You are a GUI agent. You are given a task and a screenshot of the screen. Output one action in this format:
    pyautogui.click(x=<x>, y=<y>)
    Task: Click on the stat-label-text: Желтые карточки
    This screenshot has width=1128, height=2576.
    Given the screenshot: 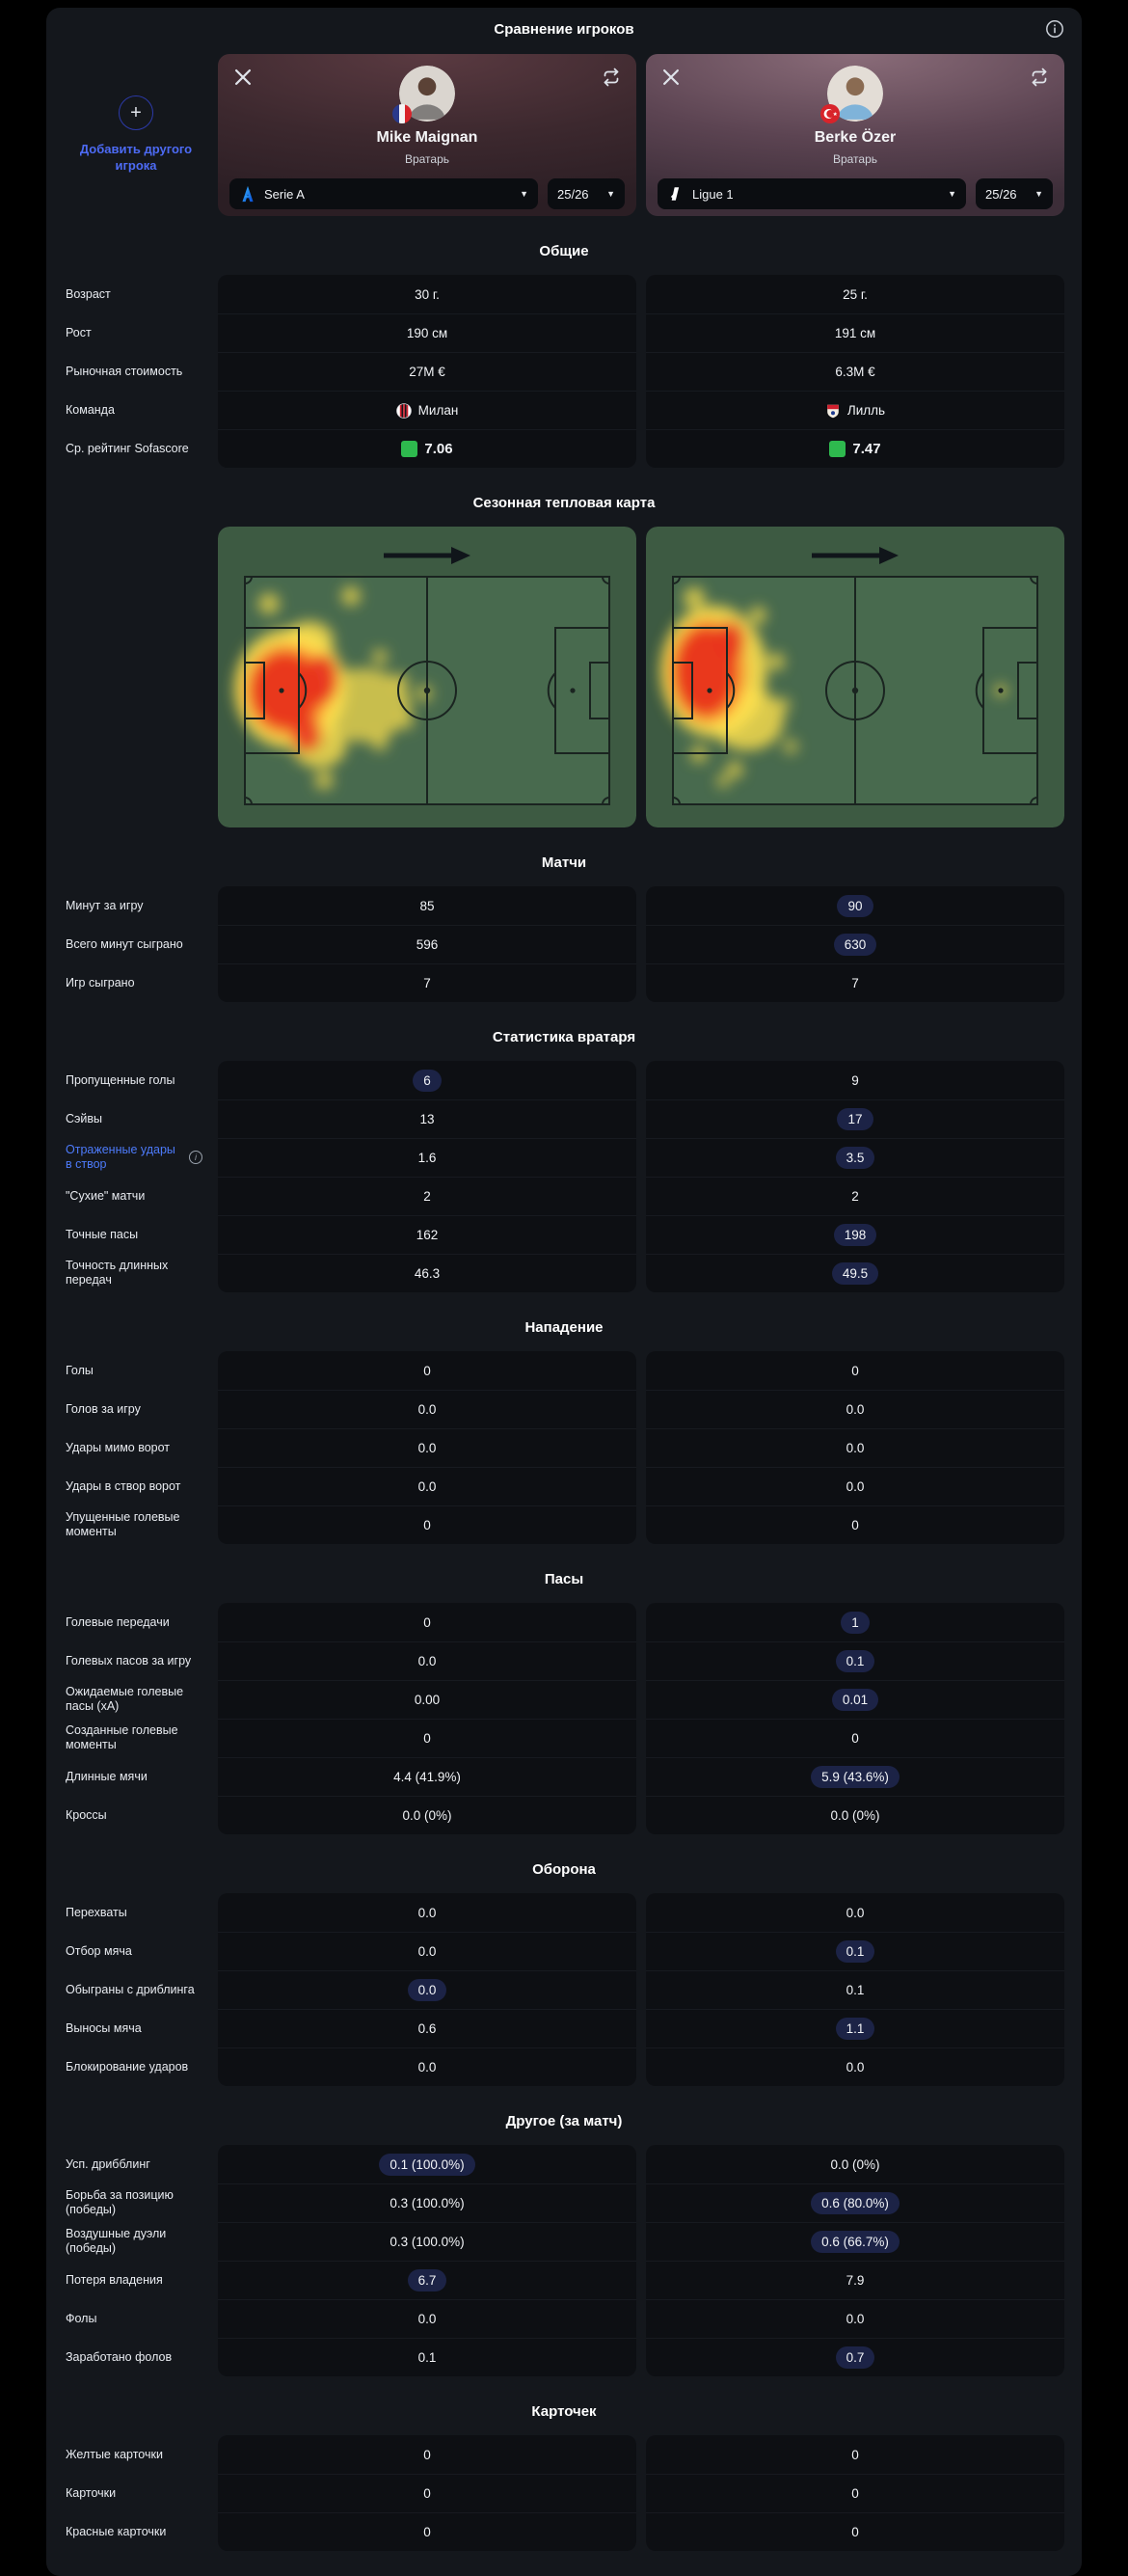 What is the action you would take?
    pyautogui.click(x=114, y=2454)
    